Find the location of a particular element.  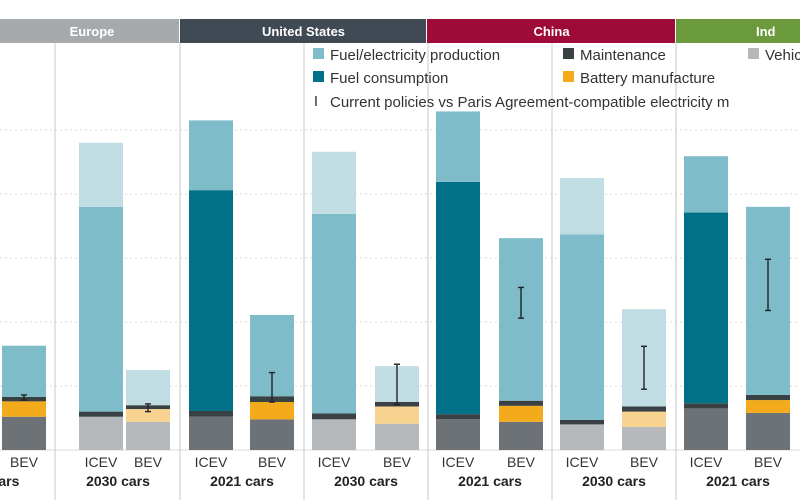

legend-item: Vehic is located at coordinates (774, 55).